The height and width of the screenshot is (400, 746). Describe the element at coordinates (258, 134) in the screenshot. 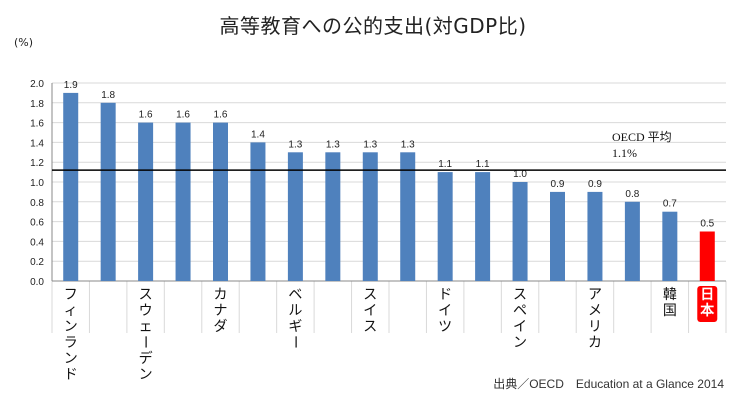

I see `bar-value-label: 1.4` at that location.